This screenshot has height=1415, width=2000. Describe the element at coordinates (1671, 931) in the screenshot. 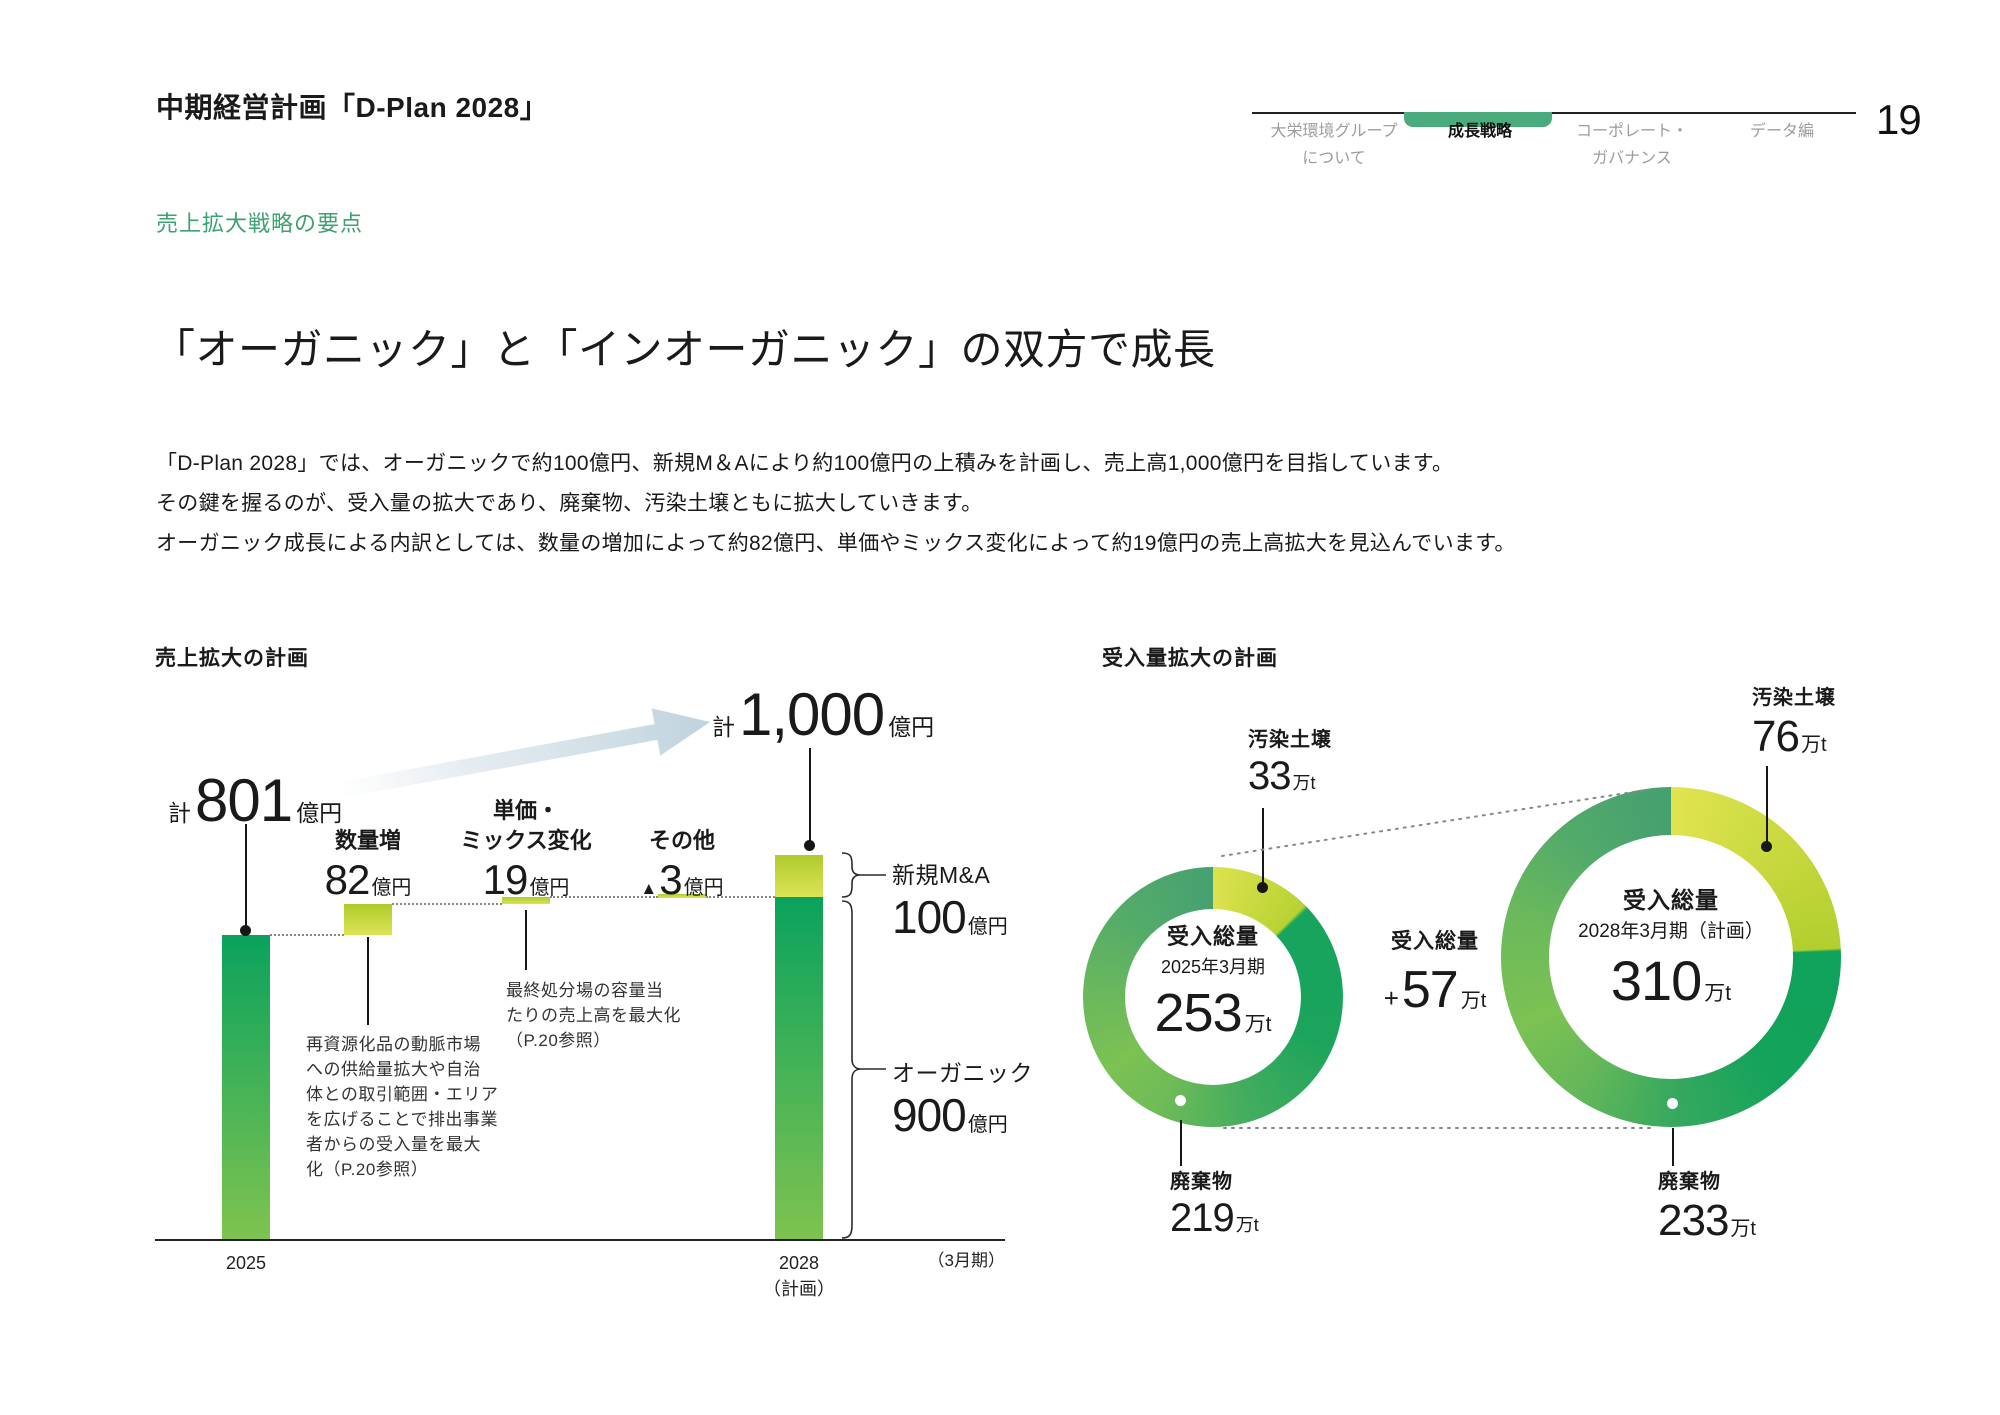

I see `donut-period: 2028年3月期（計画）` at that location.